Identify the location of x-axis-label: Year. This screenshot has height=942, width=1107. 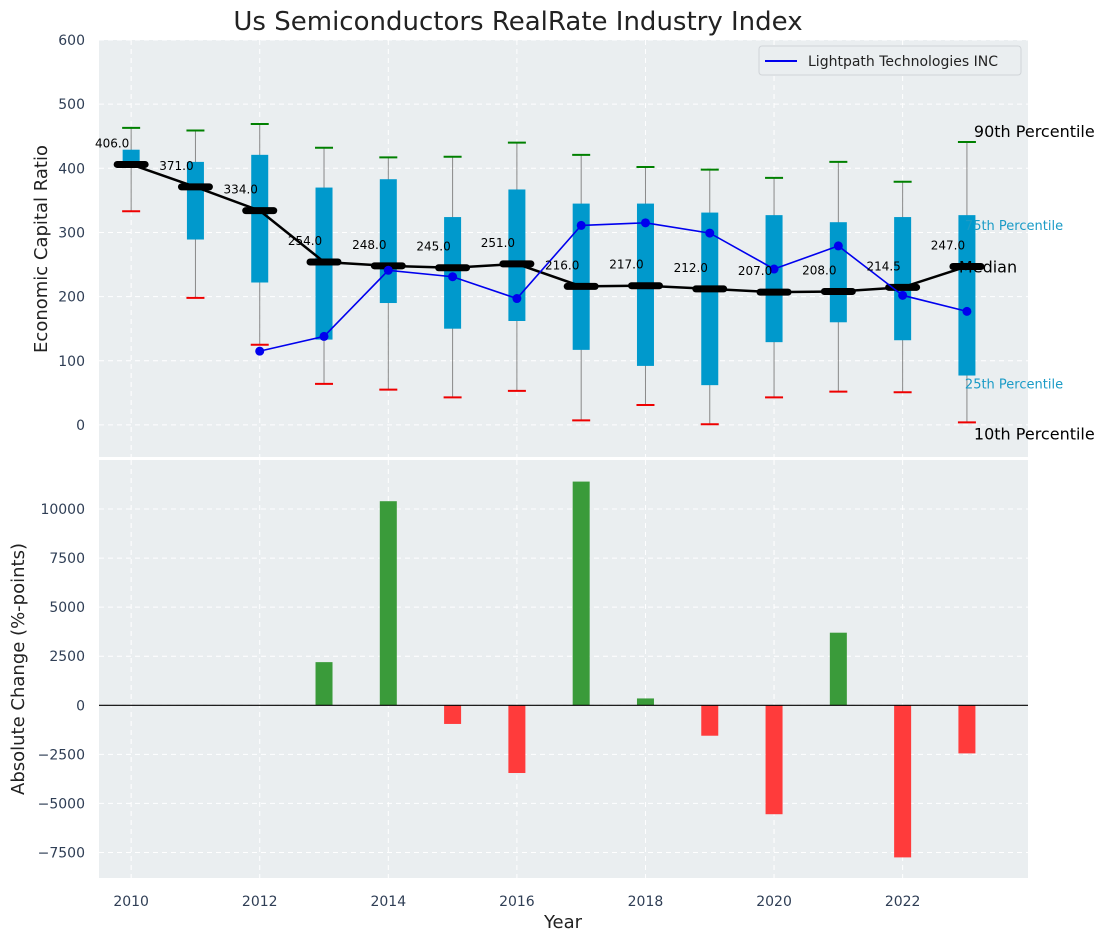
(563, 922).